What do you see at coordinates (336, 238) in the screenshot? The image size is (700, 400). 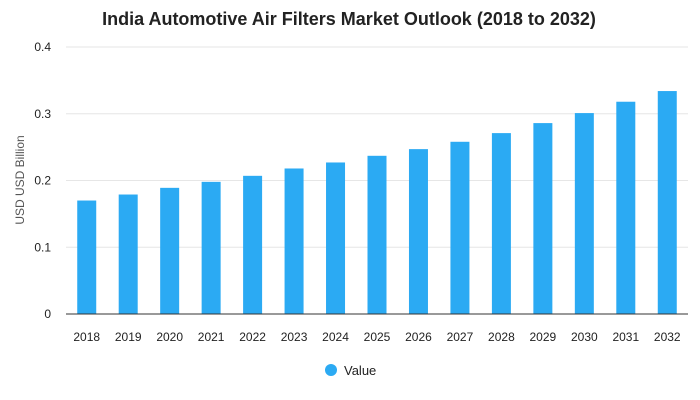 I see `bar-2024` at bounding box center [336, 238].